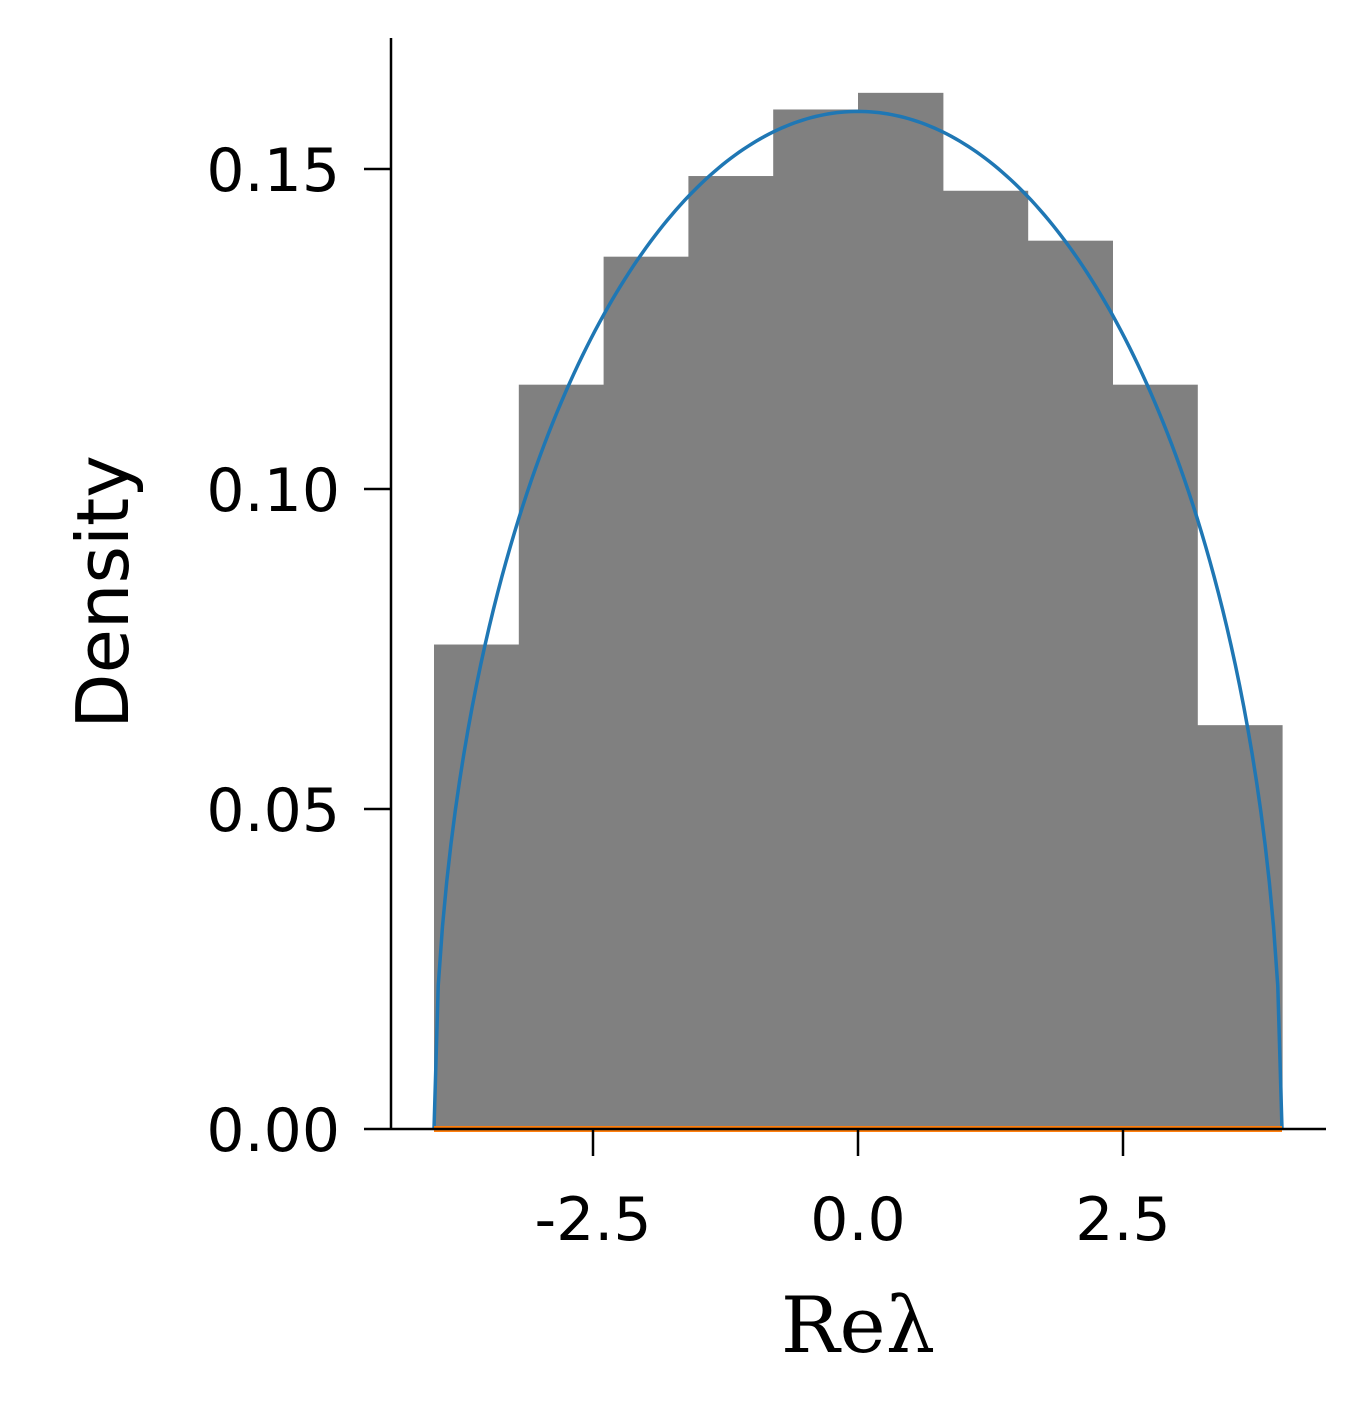  Describe the element at coordinates (592, 1220) in the screenshot. I see `x-tick-label: -2.5` at that location.